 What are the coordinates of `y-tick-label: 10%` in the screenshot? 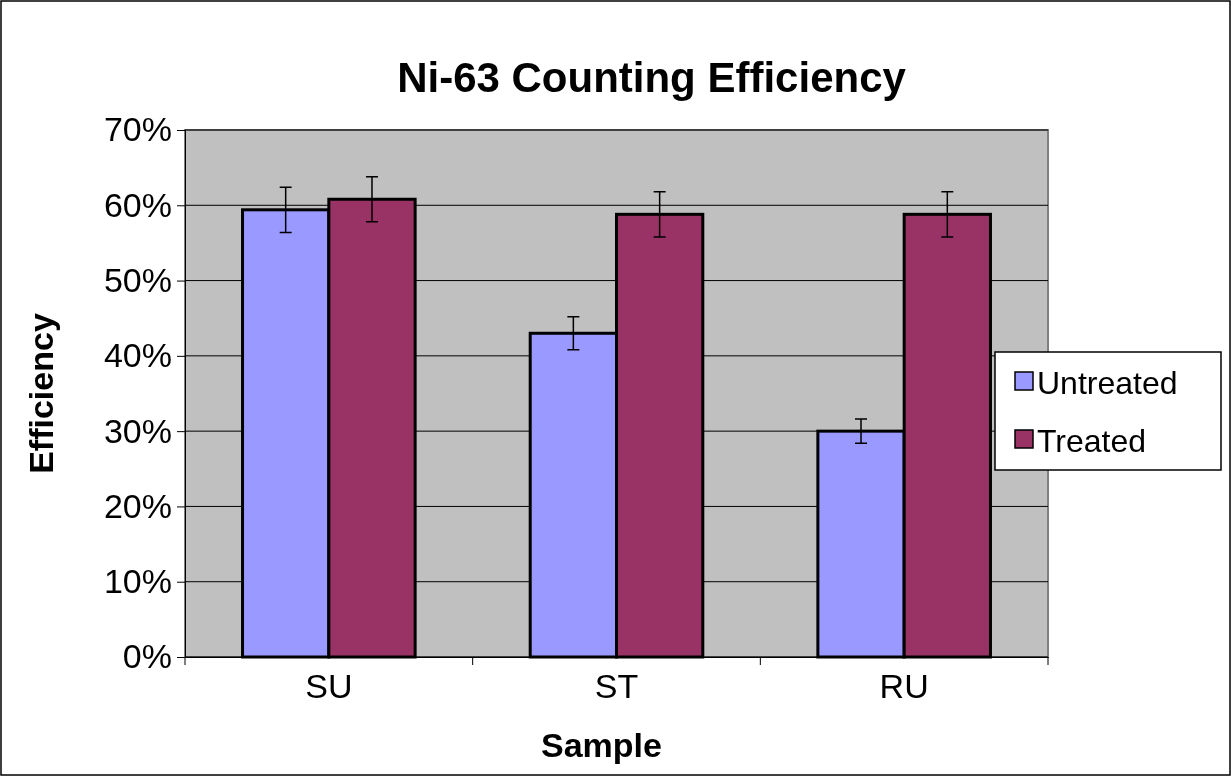 It's located at (137, 581).